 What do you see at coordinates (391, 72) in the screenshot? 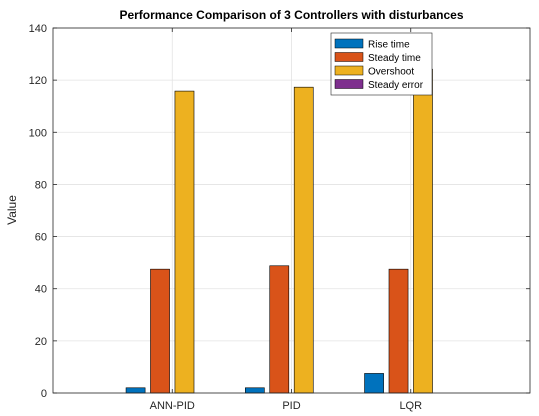
I see `legend-label: Overshoot` at bounding box center [391, 72].